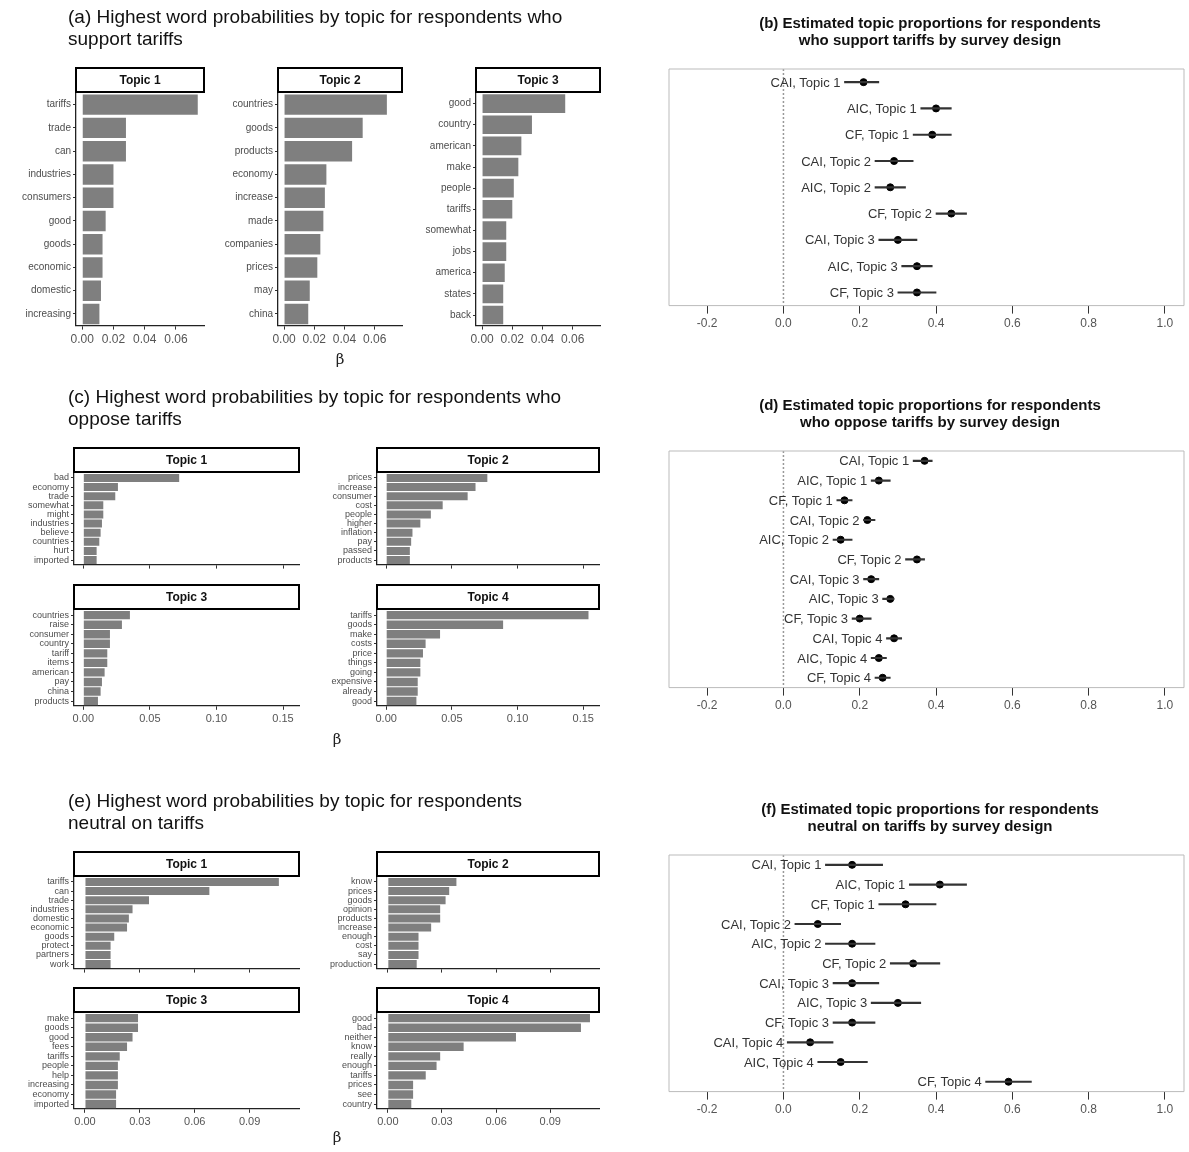  What do you see at coordinates (364, 945) in the screenshot?
I see `y-tick-label: cost` at bounding box center [364, 945].